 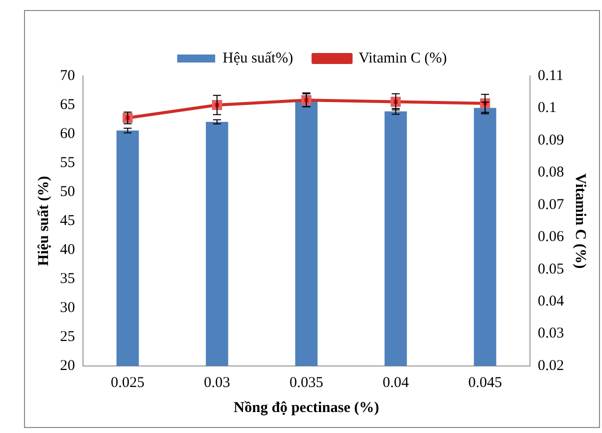 I want to click on x-axis-title: Nồng độ pectinase (%), so click(x=307, y=408).